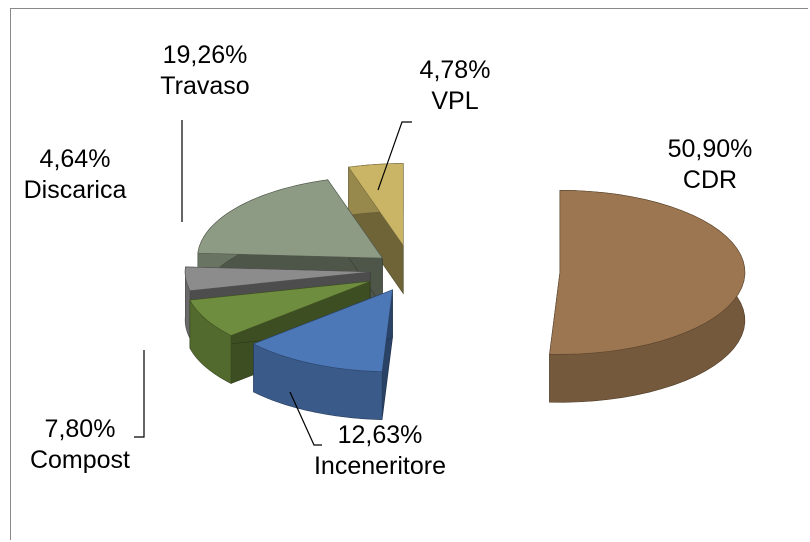 This screenshot has width=810, height=542. Describe the element at coordinates (80, 429) in the screenshot. I see `value-label: 7,80%` at that location.